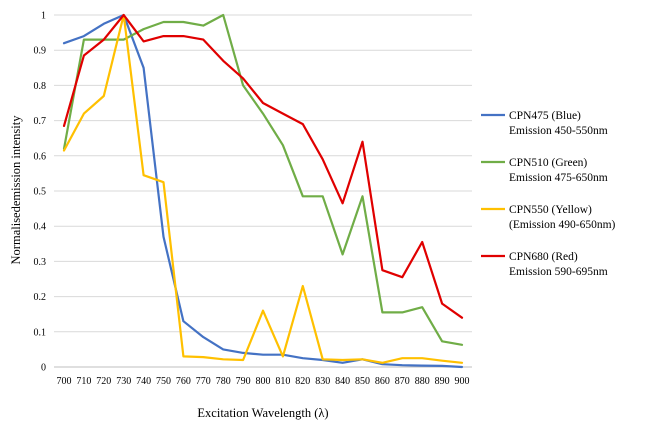 The width and height of the screenshot is (650, 434). What do you see at coordinates (362, 381) in the screenshot?
I see `x-tick-label: 850` at bounding box center [362, 381].